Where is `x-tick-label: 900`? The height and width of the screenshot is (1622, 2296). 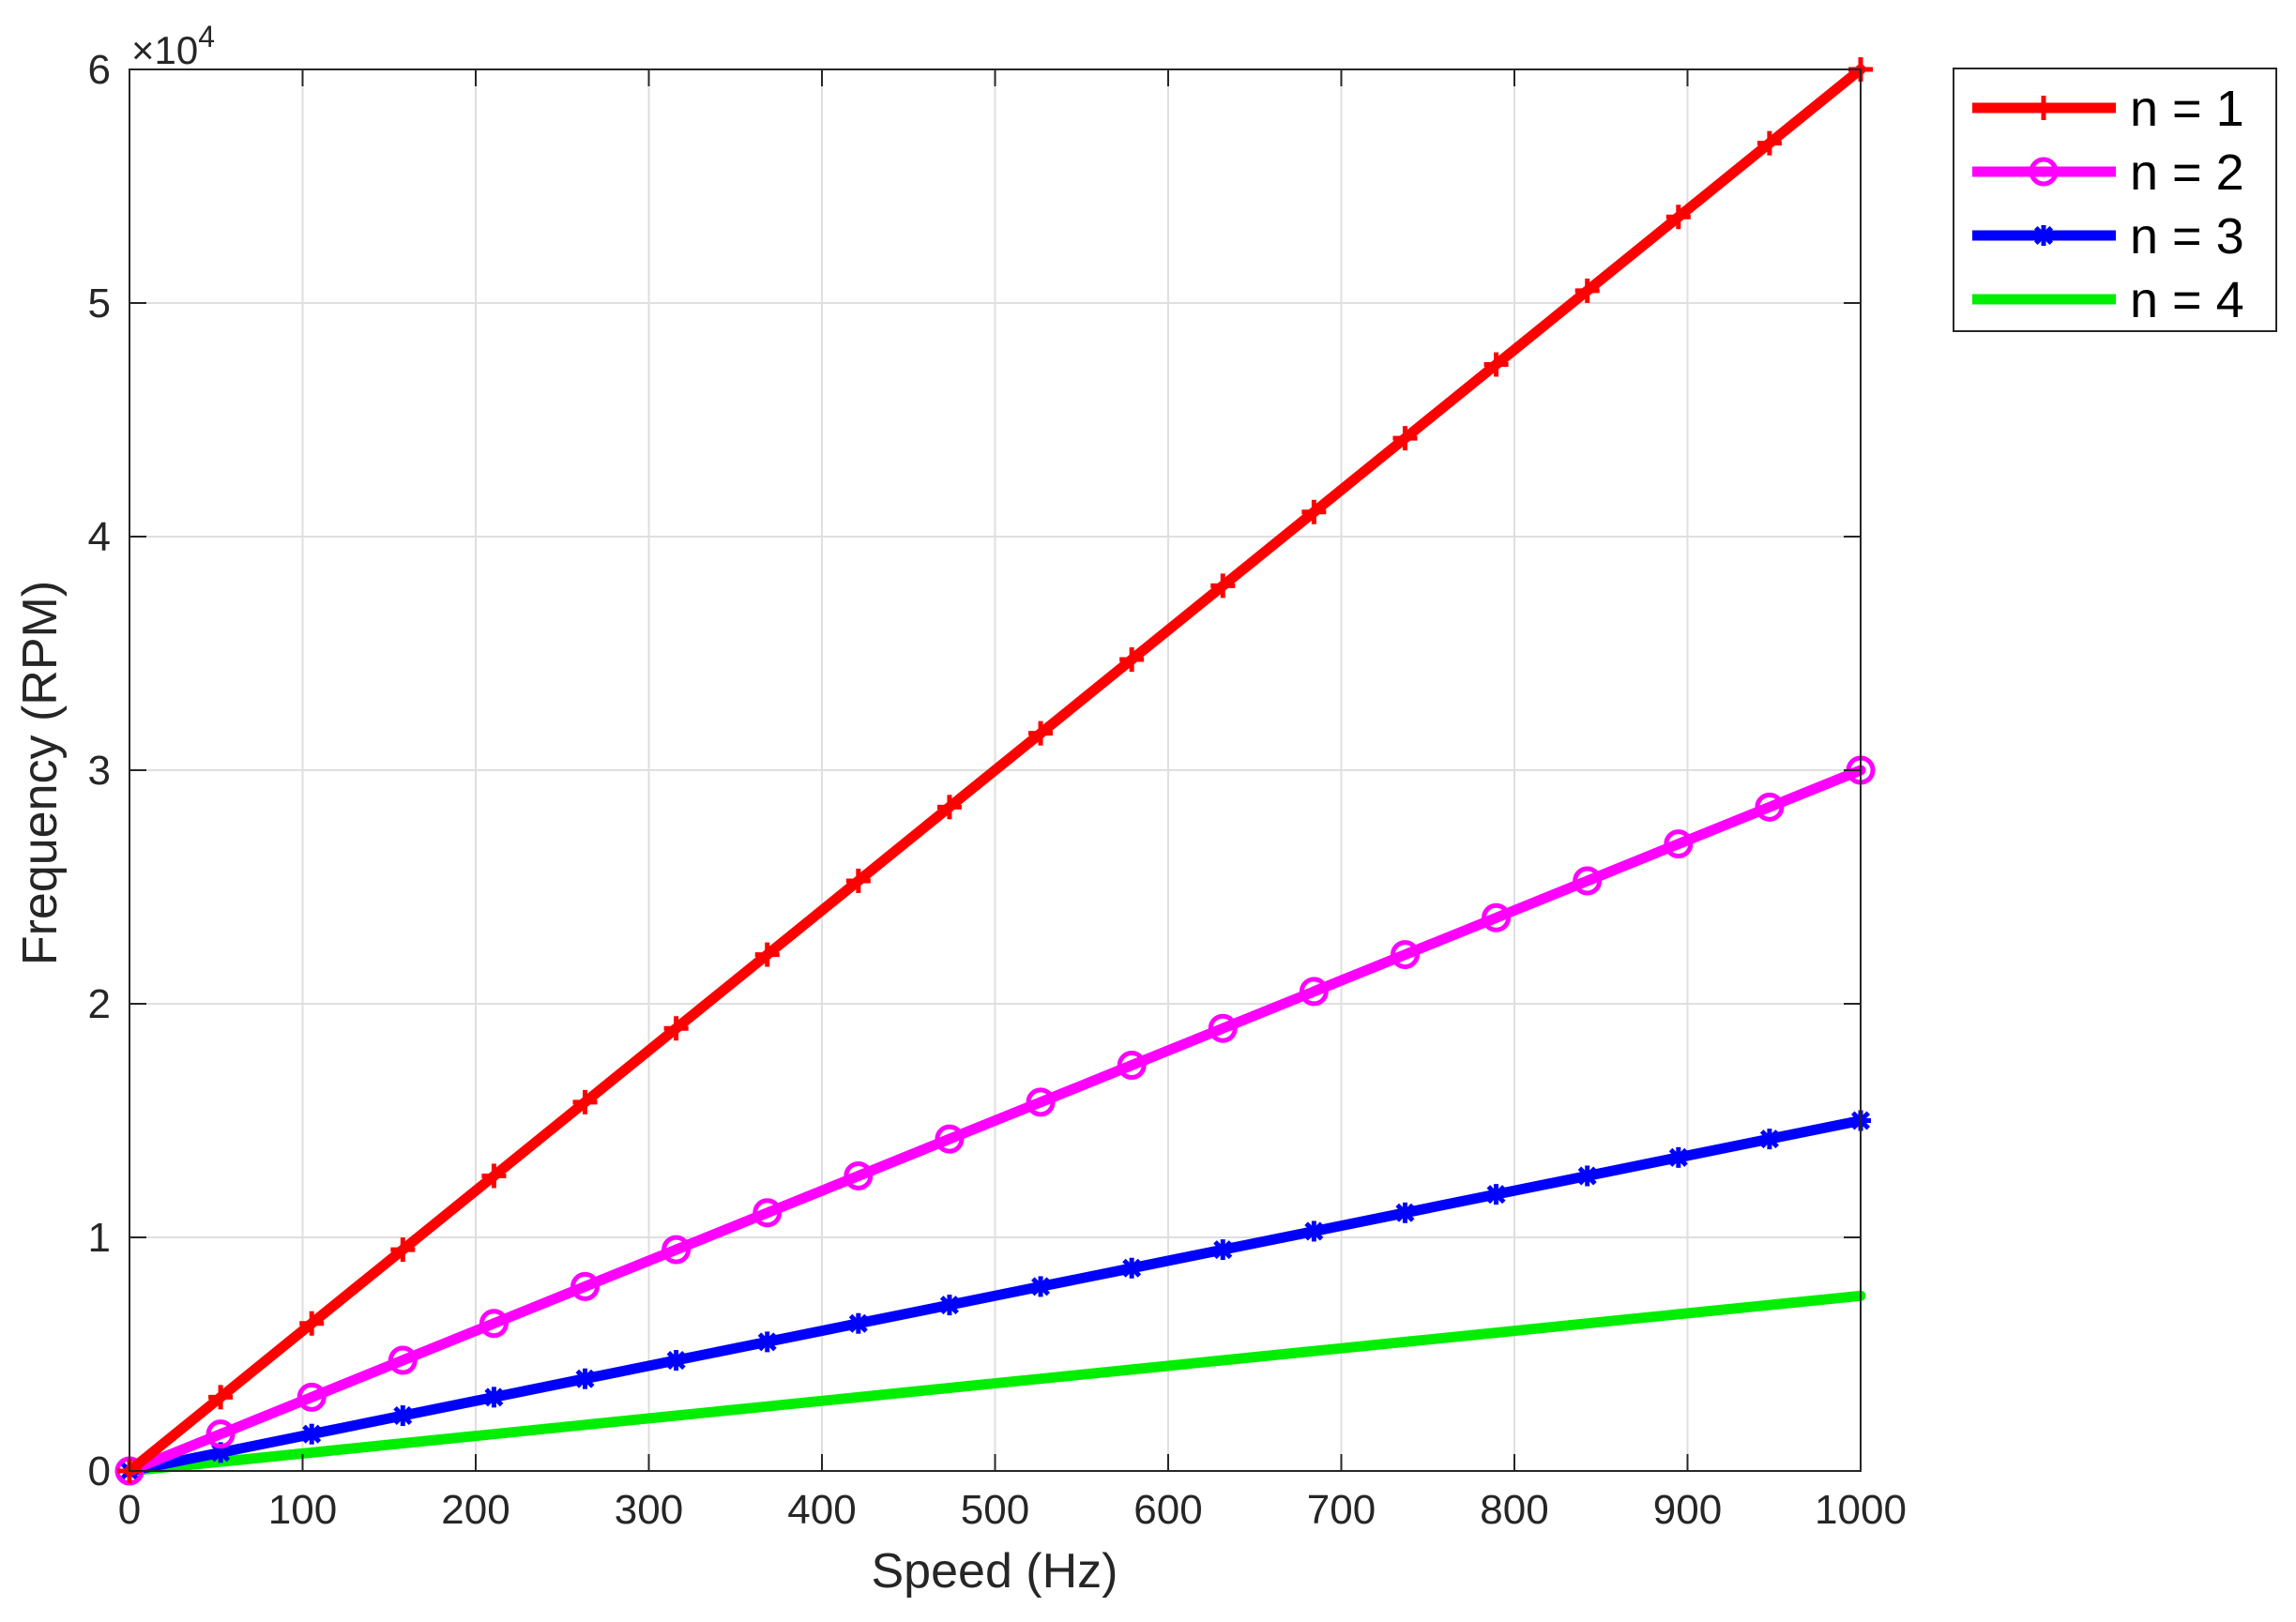
x-tick-label: 900 is located at coordinates (1687, 1510).